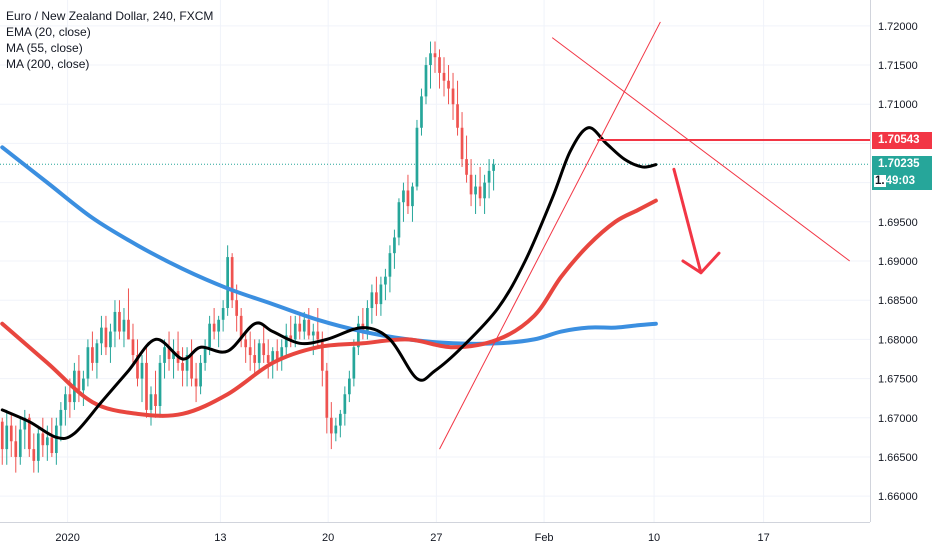 This screenshot has width=932, height=550. What do you see at coordinates (899, 139) in the screenshot?
I see `resistance-price-label: 1.70543` at bounding box center [899, 139].